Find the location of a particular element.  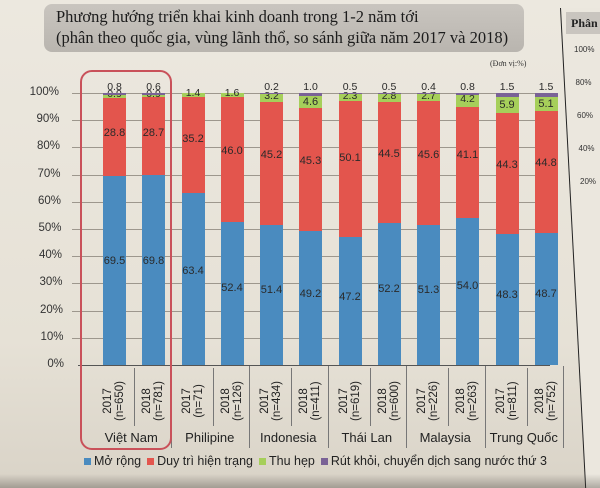

legend-label: Duy trì hiện trạng is located at coordinates (205, 461).